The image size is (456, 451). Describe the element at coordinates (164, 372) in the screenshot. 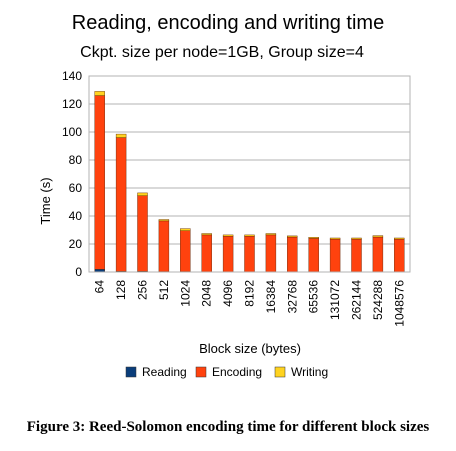

I see `legend-label-reading: Reading` at that location.